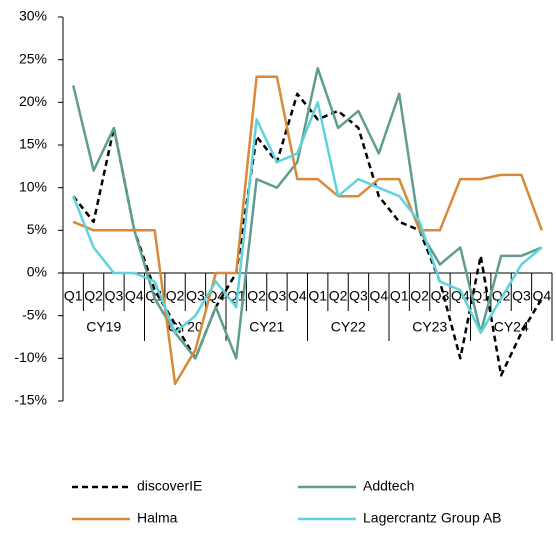 The image size is (556, 535). What do you see at coordinates (30, 357) in the screenshot?
I see `y-tick-label: -10%` at bounding box center [30, 357].